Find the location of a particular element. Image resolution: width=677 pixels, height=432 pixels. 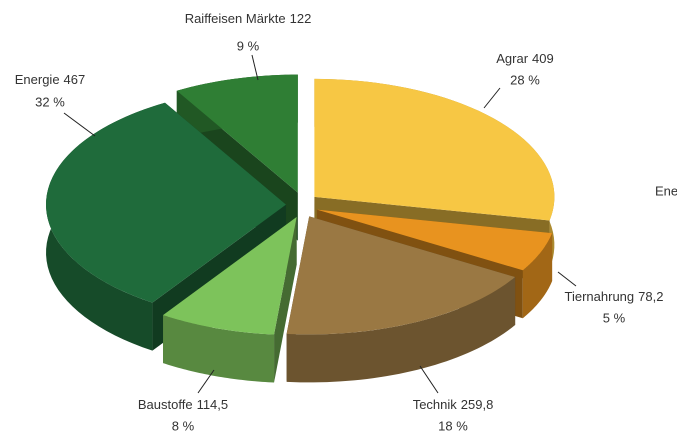

data-label: Agrar 409 is located at coordinates (525, 58).